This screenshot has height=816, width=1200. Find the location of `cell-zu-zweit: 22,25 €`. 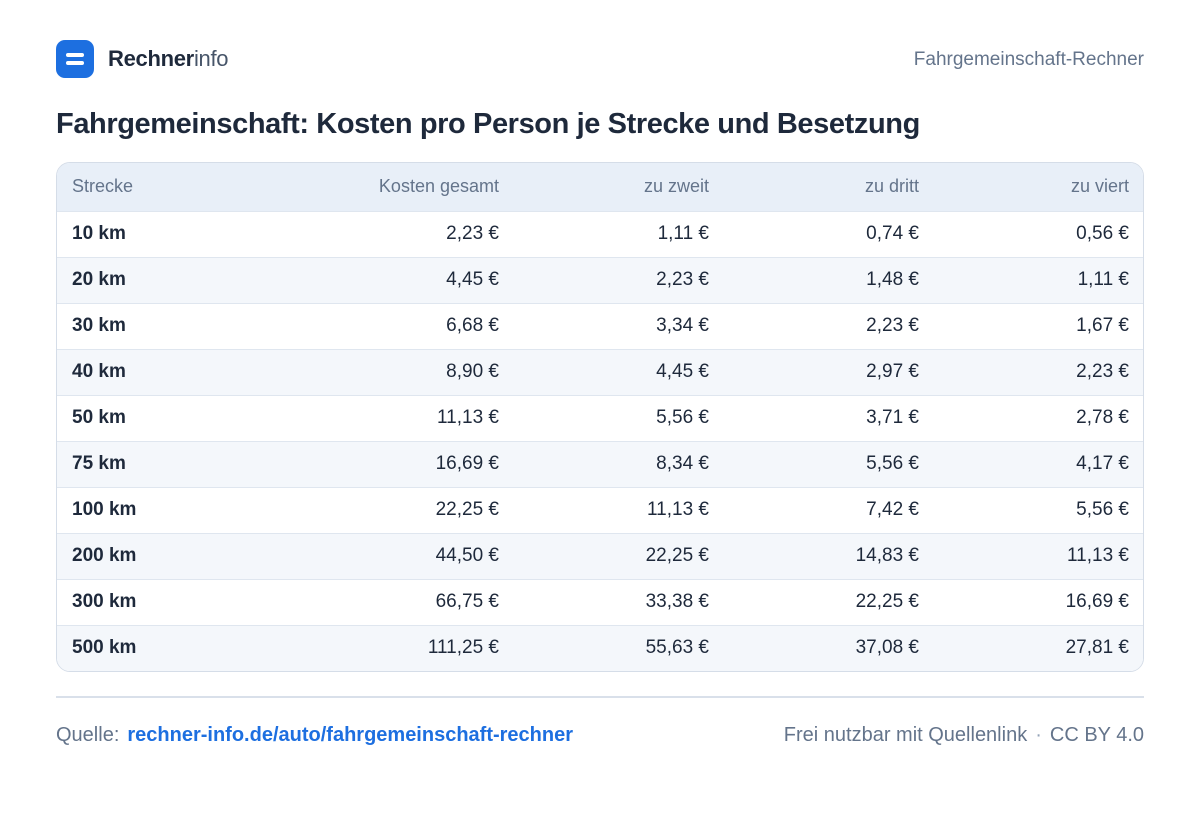

cell-zu-zweit: 22,25 € is located at coordinates (677, 555).